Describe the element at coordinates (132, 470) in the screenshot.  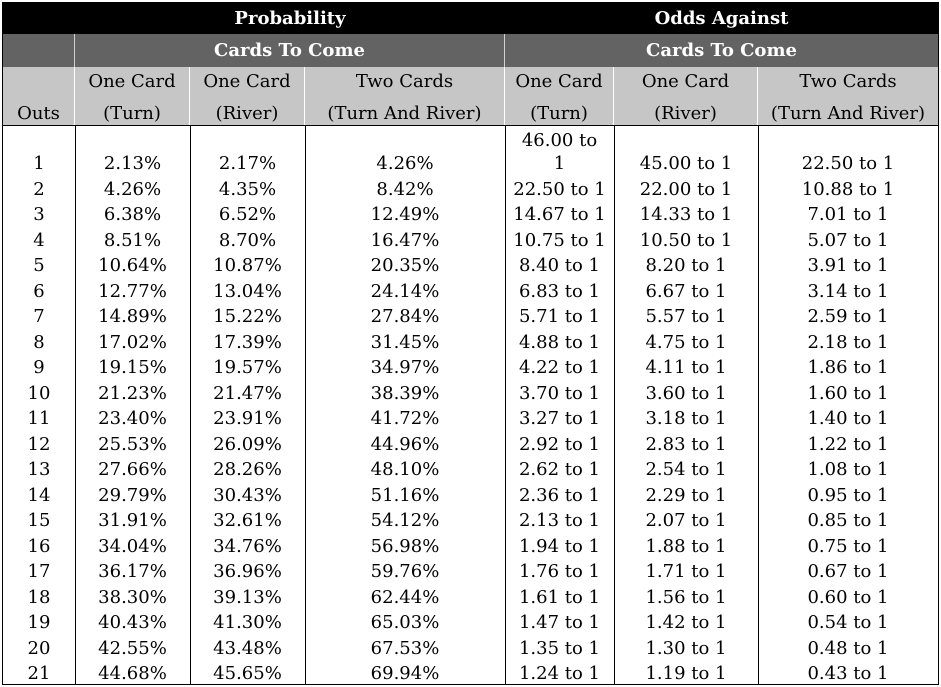
I see `turn-prob-cell: 27.66%` at that location.